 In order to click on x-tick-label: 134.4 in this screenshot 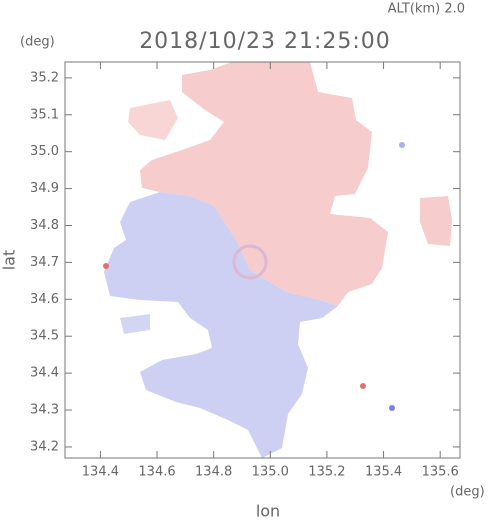, I will do `click(100, 472)`.